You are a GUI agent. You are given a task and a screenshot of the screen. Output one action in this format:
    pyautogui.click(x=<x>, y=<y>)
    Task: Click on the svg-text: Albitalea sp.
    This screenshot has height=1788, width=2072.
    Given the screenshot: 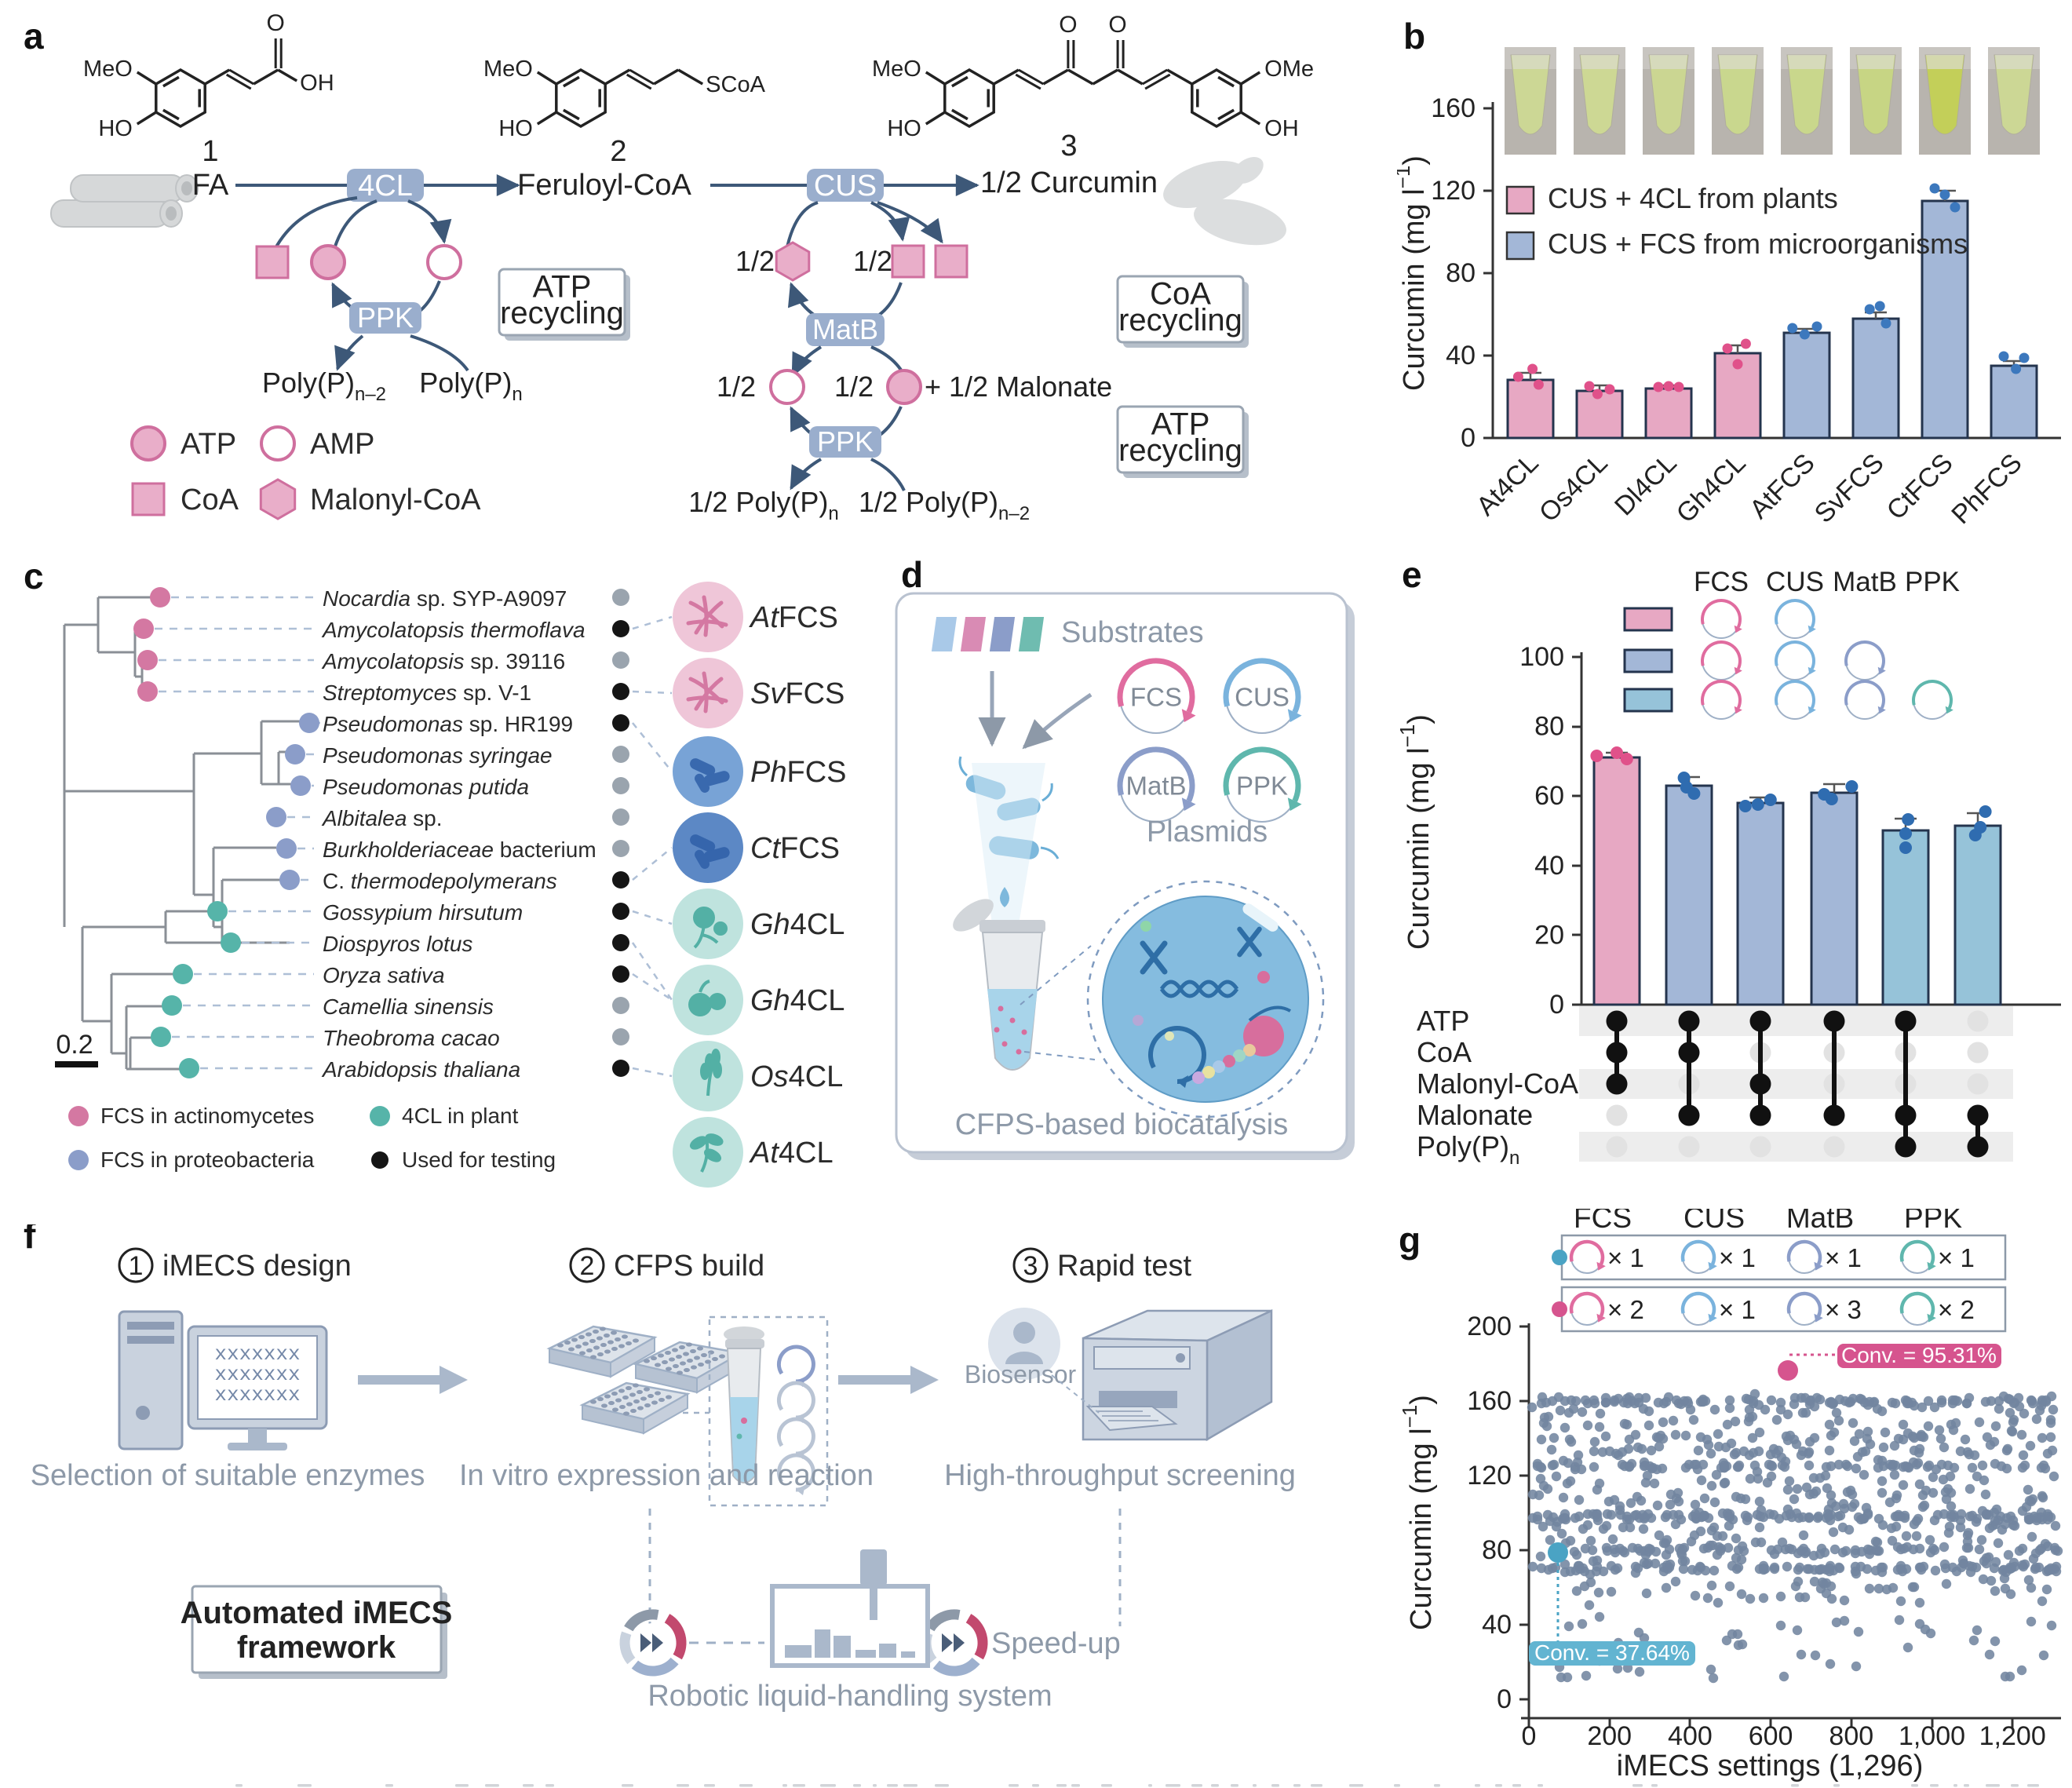 What is the action you would take?
    pyautogui.click(x=382, y=818)
    